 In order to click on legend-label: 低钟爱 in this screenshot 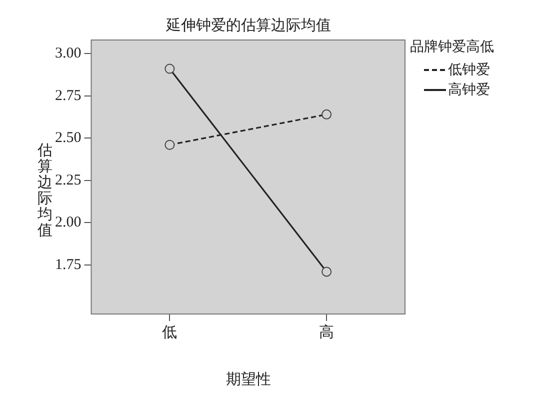, I will do `click(469, 70)`.